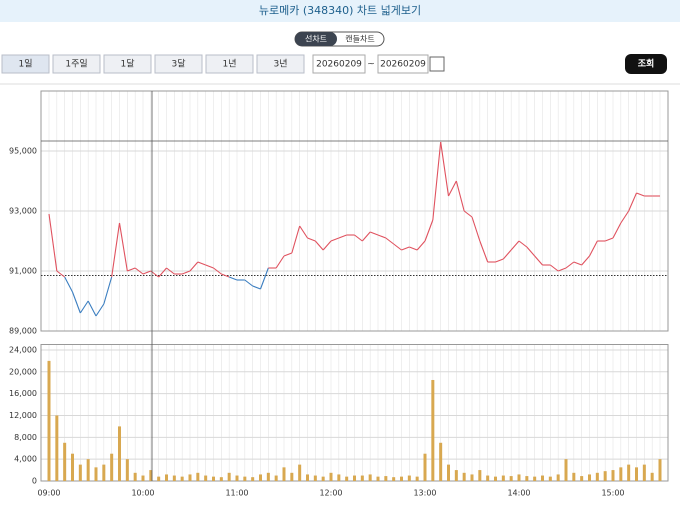  What do you see at coordinates (23, 393) in the screenshot?
I see `y-tick-label: 16,000` at bounding box center [23, 393].